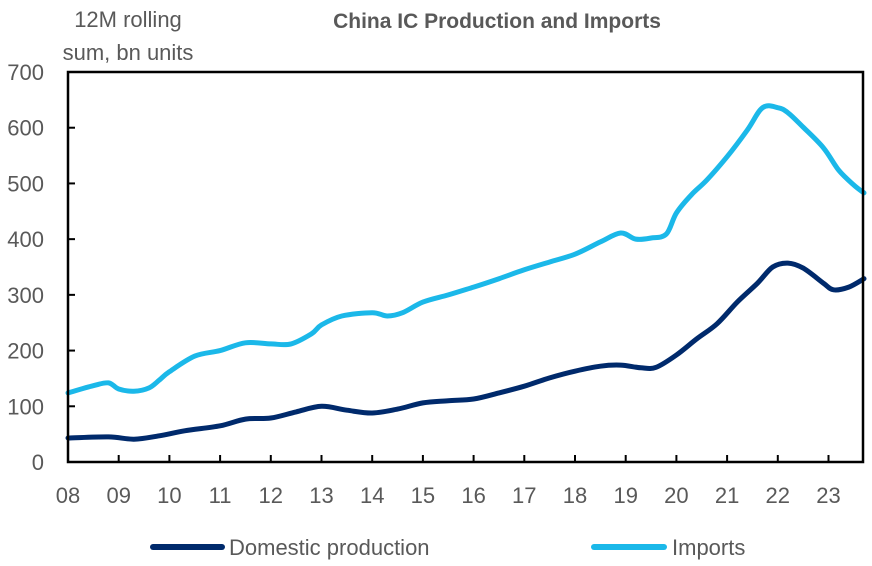 Image resolution: width=872 pixels, height=566 pixels. Describe the element at coordinates (828, 495) in the screenshot. I see `x-tick-label: 23` at that location.